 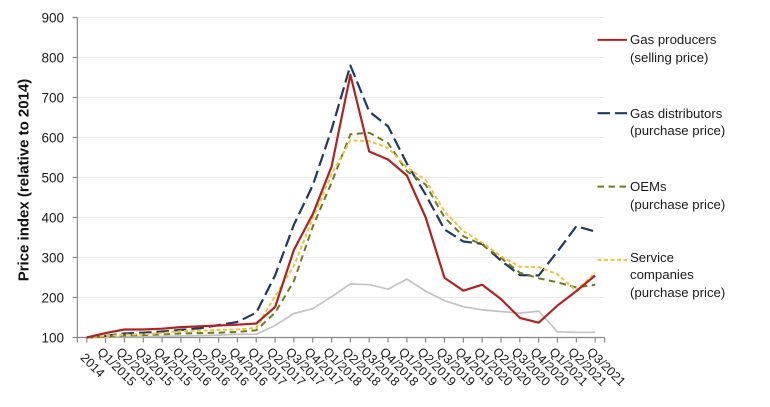 What do you see at coordinates (52, 97) in the screenshot?
I see `svg-text: 700` at bounding box center [52, 97].